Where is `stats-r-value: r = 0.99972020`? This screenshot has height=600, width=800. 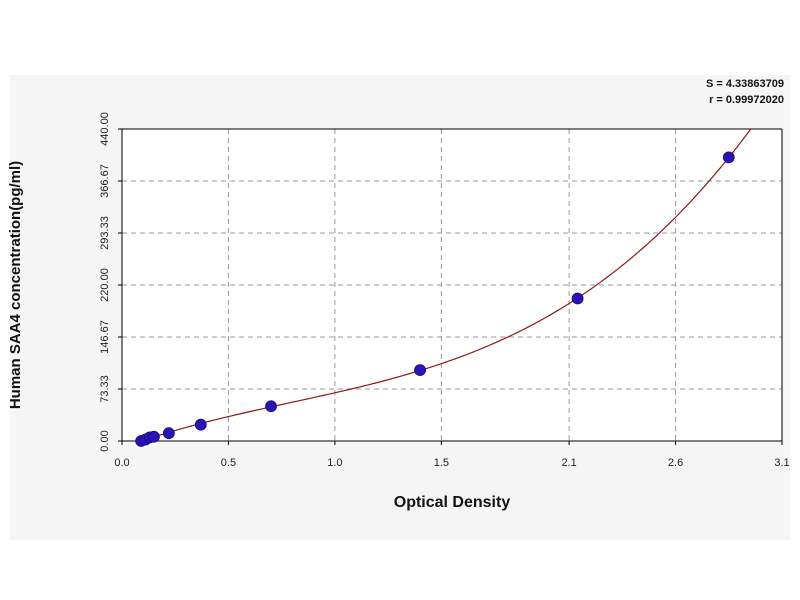
stats-r-value: r = 0.99972020 is located at coordinates (746, 100).